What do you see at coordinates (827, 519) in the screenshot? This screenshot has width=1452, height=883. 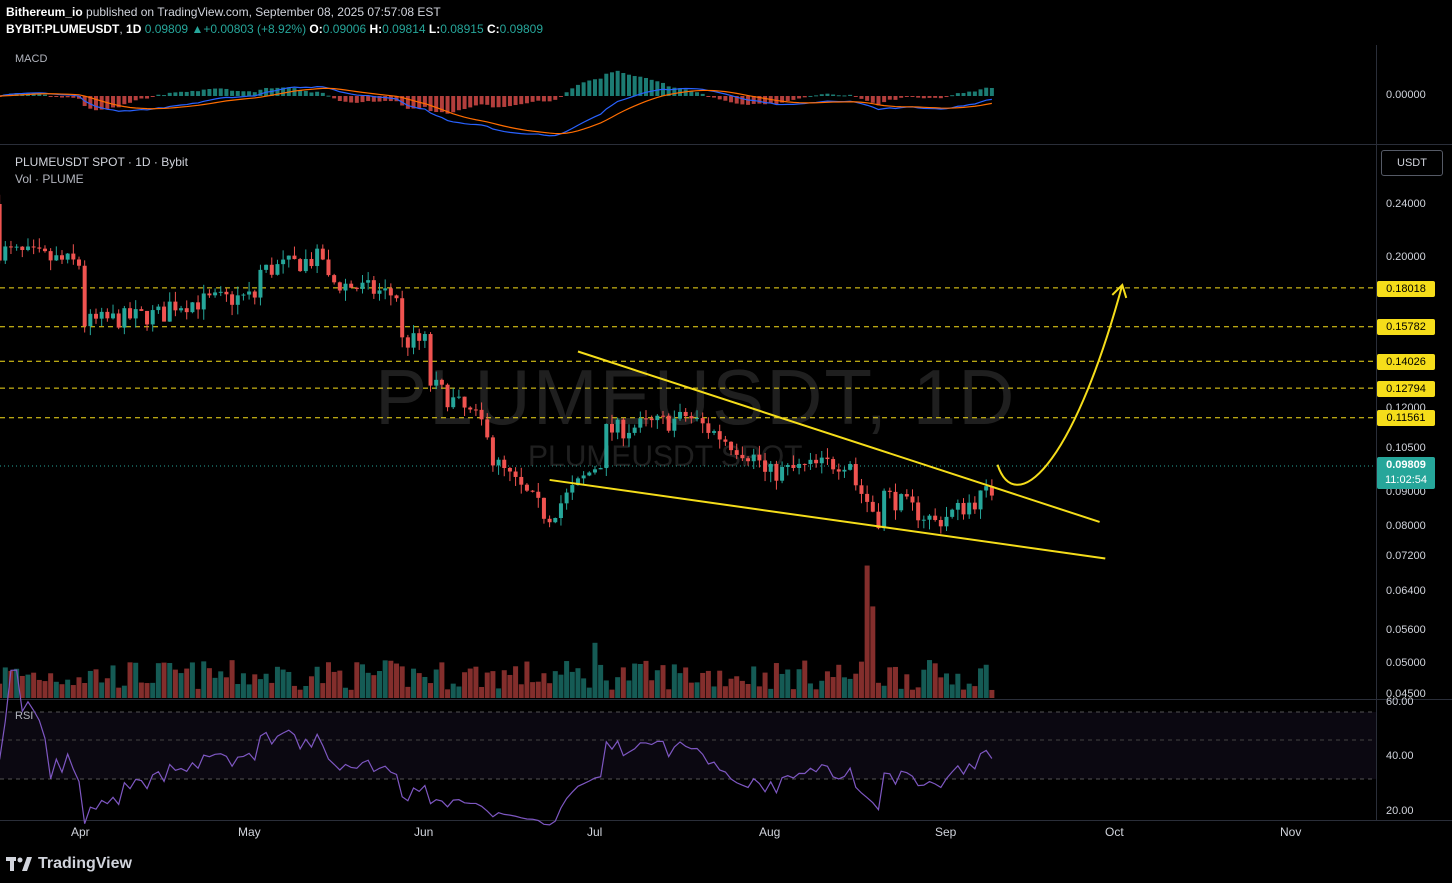 I see `wedge-lower-trendline` at bounding box center [827, 519].